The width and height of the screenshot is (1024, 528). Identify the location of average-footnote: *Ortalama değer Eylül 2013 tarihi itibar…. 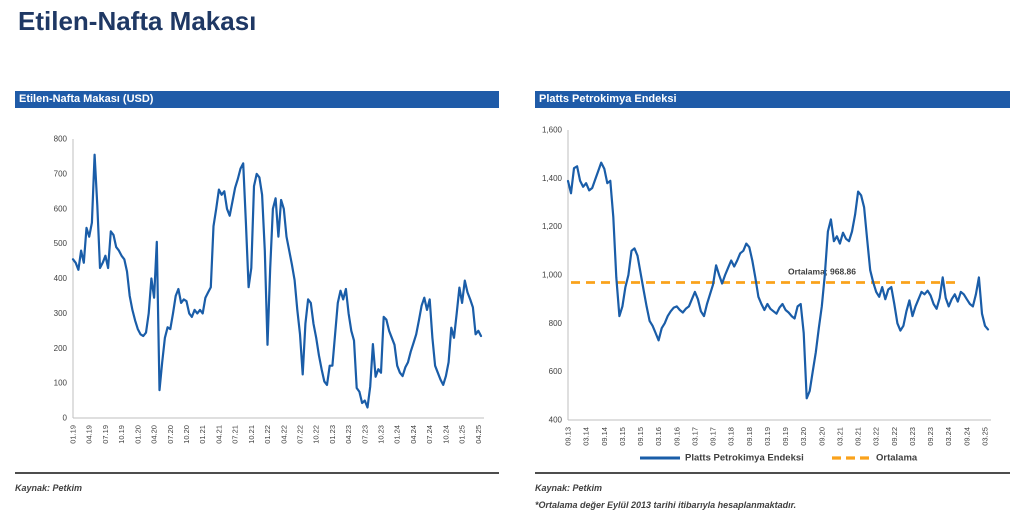
(666, 505).